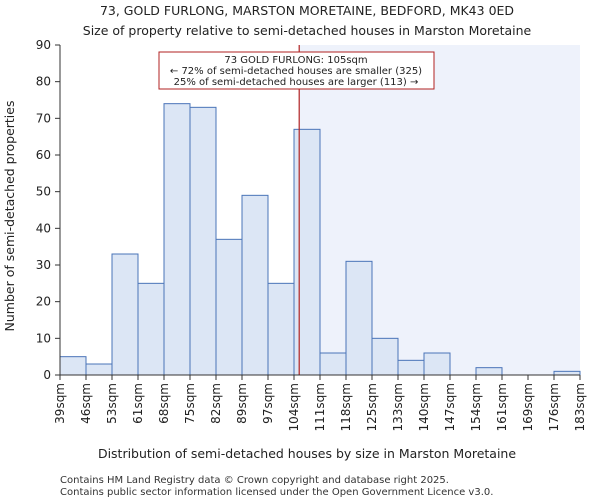 Image resolution: width=600 pixels, height=500 pixels. Describe the element at coordinates (43, 228) in the screenshot. I see `y-tick-label: 40` at that location.